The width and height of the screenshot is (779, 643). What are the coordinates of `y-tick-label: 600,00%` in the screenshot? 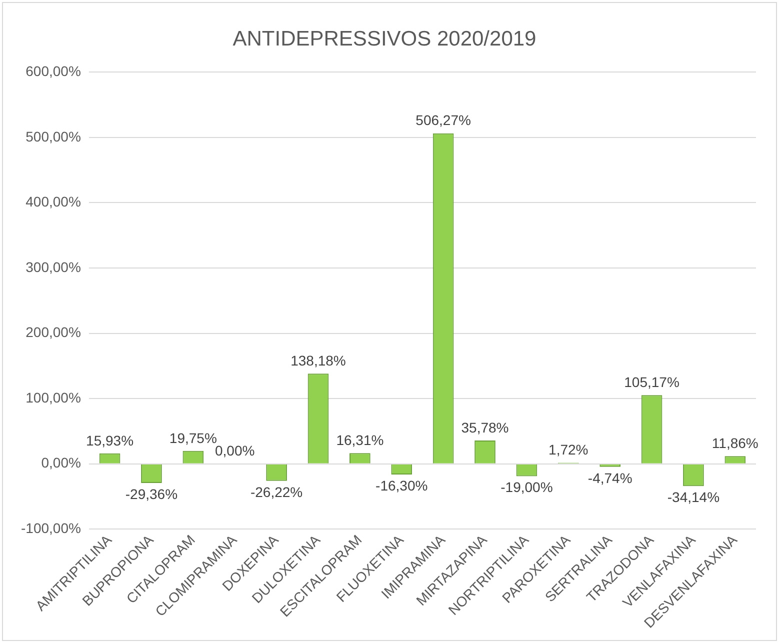 It's located at (53, 71).